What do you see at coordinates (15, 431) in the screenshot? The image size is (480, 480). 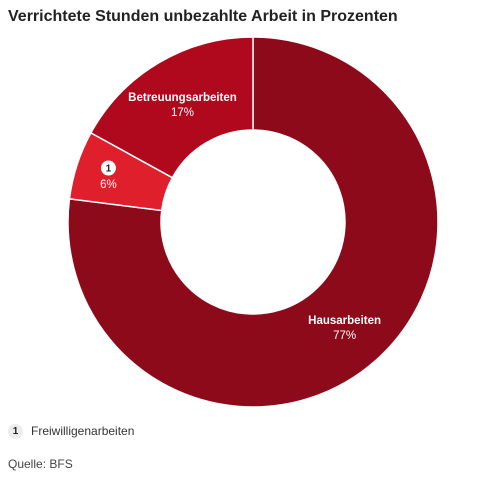 I see `footnote-marker: 1` at bounding box center [15, 431].